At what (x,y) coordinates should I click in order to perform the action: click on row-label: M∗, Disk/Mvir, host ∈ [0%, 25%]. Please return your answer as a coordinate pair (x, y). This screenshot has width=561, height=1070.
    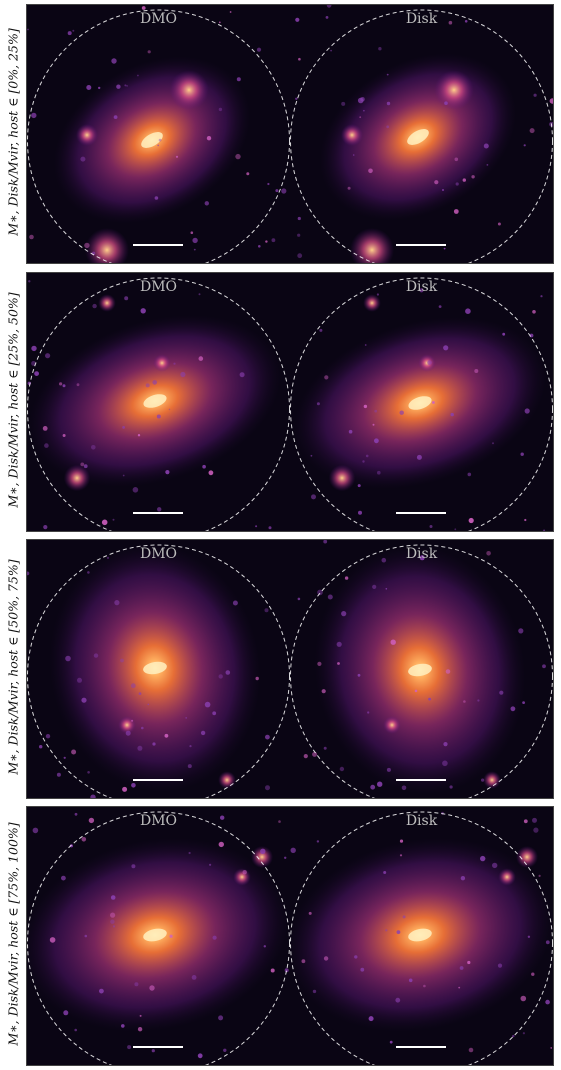
    Looking at the image, I should click on (13, 132).